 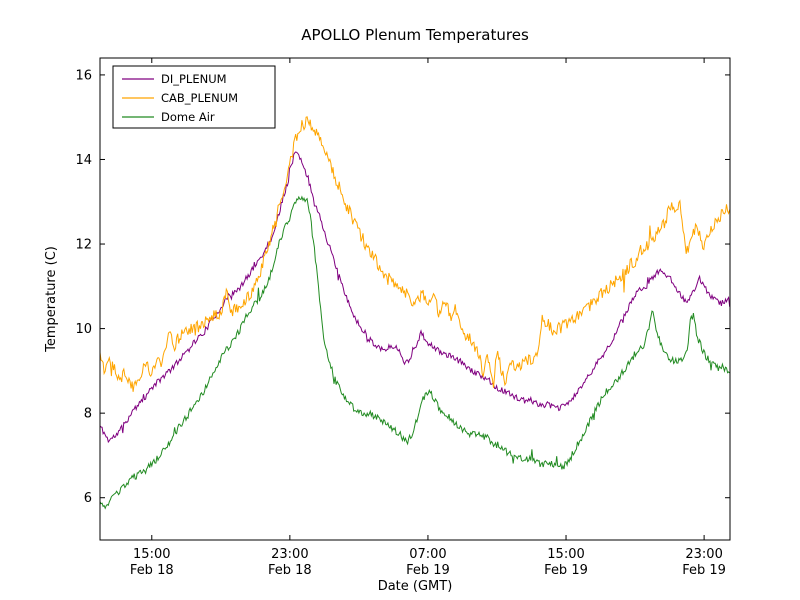 I want to click on x-axis-label: Date (GMT), so click(x=415, y=586).